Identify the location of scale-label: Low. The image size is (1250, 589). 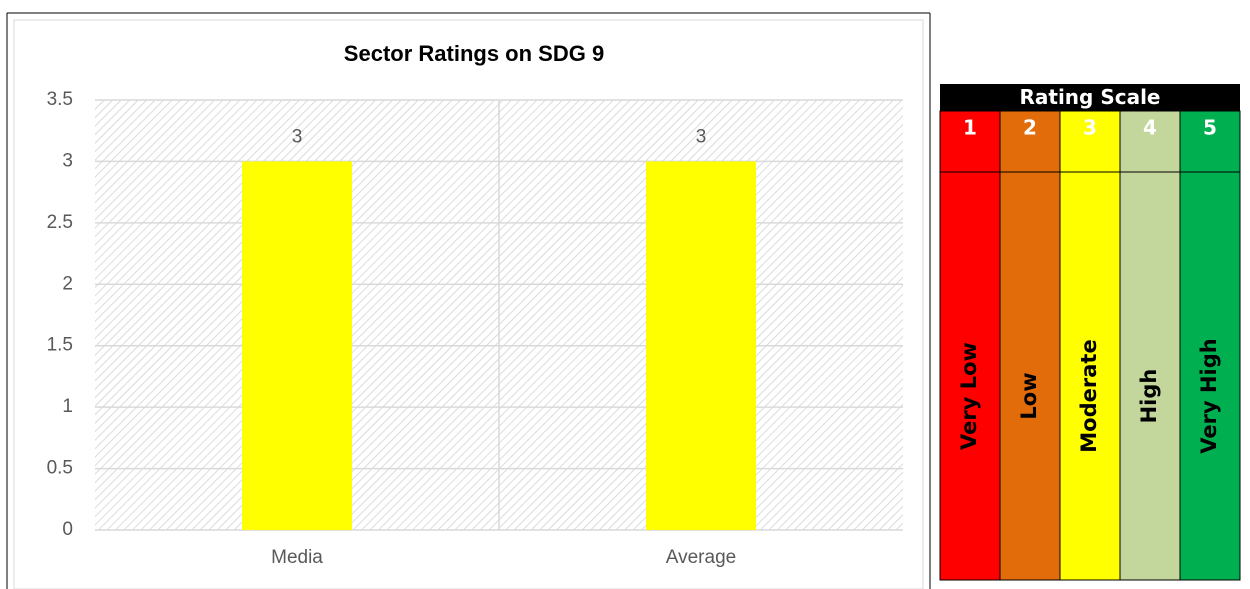
(1029, 395).